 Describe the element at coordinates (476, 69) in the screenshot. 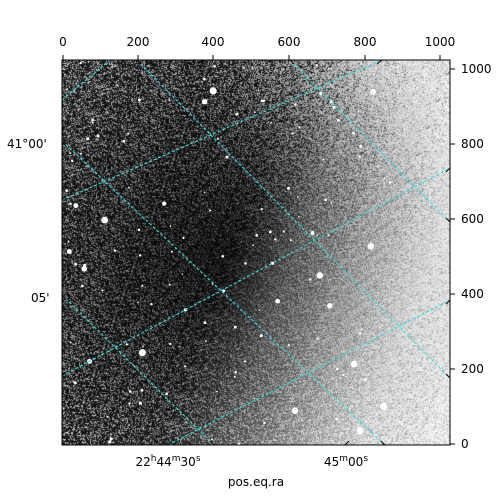

I see `right-tick-label: 1000` at that location.